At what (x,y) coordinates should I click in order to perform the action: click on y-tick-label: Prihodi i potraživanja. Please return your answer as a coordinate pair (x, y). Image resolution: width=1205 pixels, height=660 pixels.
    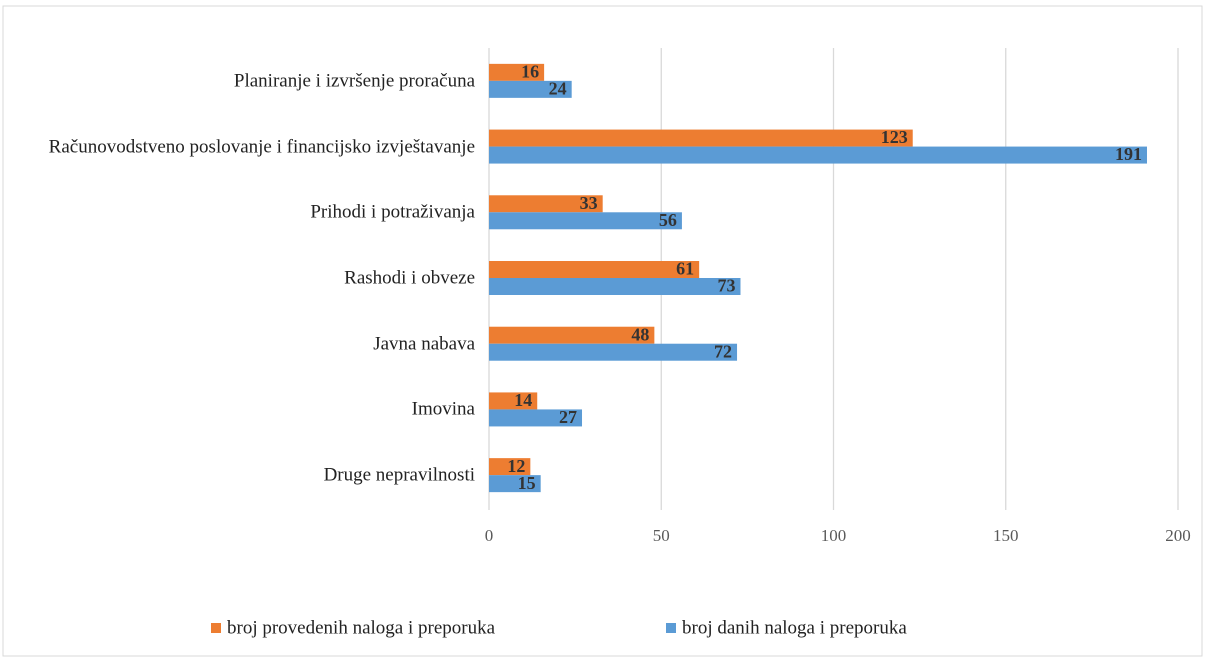
    Looking at the image, I should click on (392, 212).